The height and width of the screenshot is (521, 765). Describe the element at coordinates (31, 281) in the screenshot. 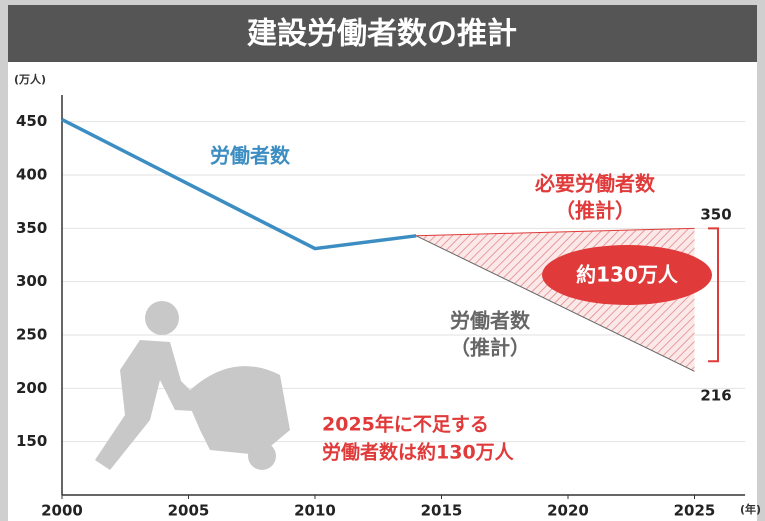

I see `y-tick-label: 300` at that location.